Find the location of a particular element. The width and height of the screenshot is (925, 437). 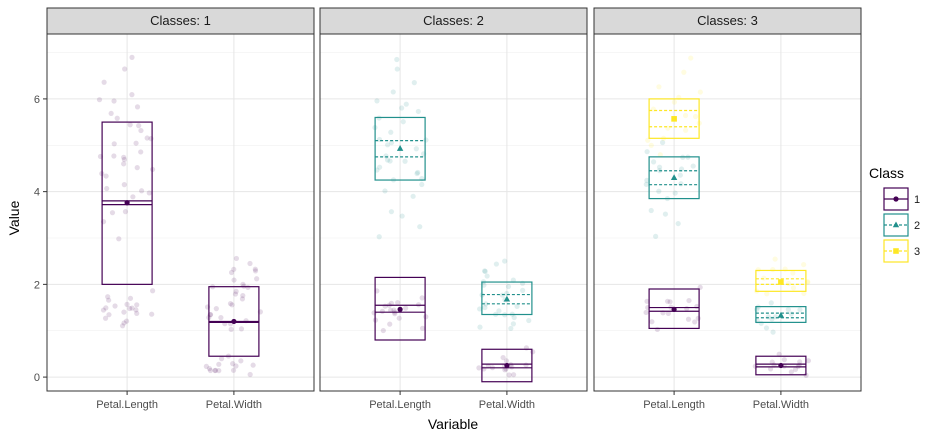

facet-strip is located at coordinates (727, 21).